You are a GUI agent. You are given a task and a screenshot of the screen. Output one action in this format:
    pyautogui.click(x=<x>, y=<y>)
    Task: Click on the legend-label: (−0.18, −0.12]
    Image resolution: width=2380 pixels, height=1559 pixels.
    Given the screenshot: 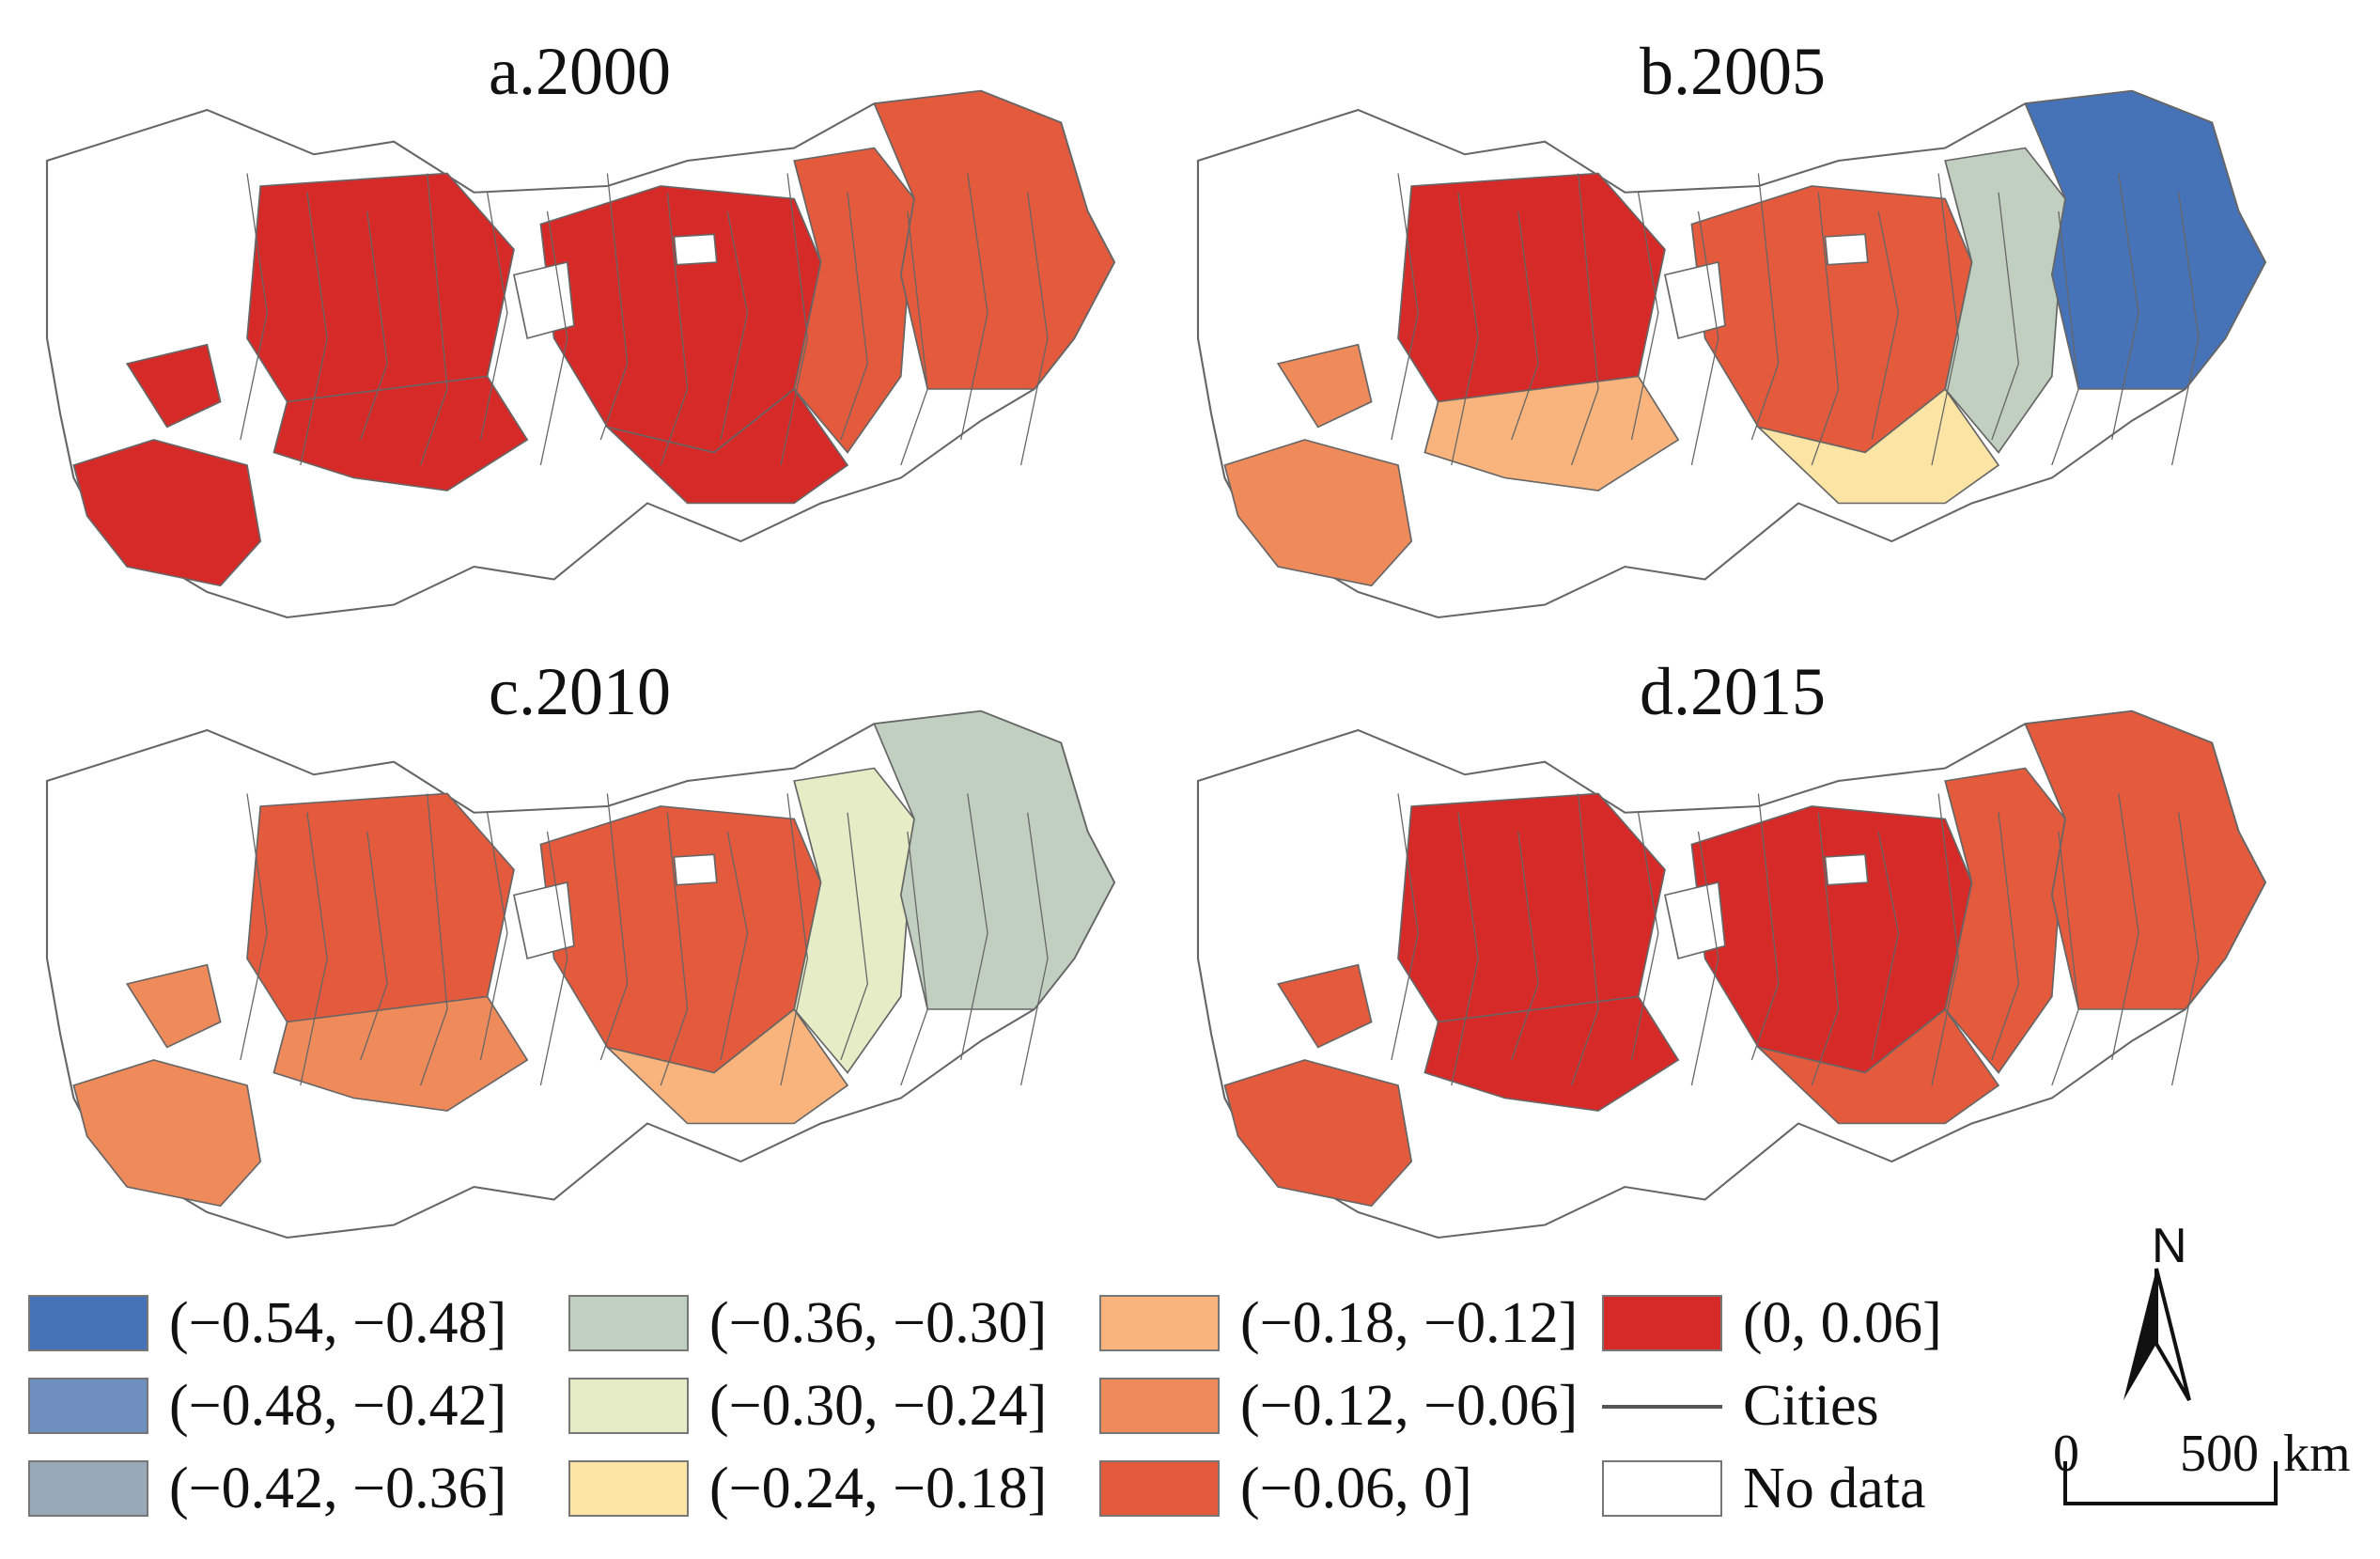 What is the action you would take?
    pyautogui.click(x=1409, y=1323)
    